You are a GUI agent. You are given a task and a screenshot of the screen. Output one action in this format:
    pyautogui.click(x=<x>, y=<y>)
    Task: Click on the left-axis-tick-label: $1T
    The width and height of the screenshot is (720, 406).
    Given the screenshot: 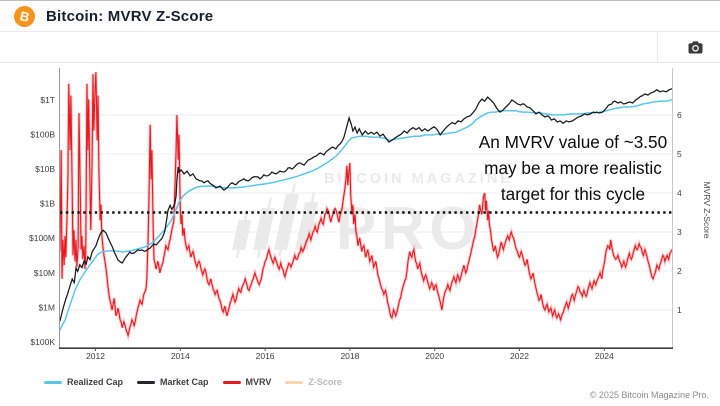 What is the action you would take?
    pyautogui.click(x=47, y=100)
    